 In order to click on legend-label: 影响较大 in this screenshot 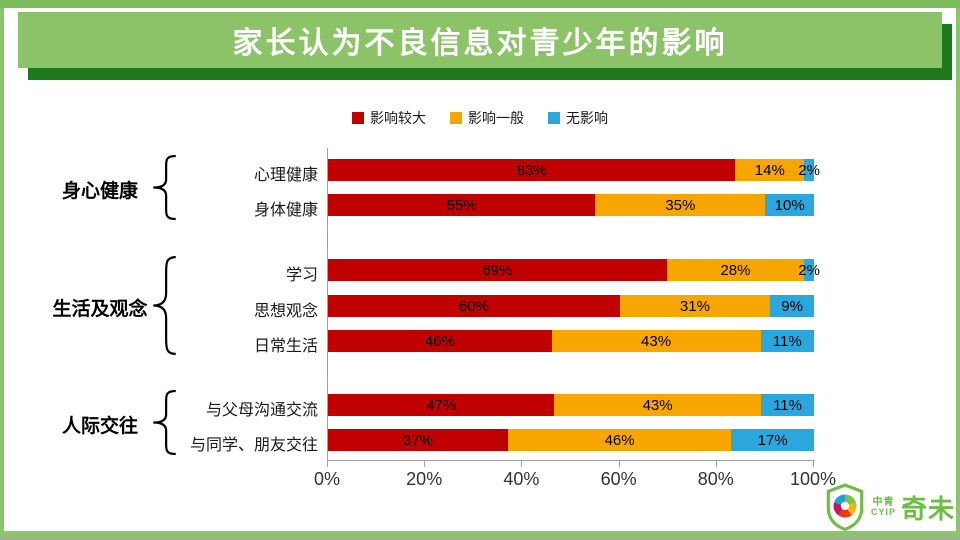, I will do `click(398, 118)`.